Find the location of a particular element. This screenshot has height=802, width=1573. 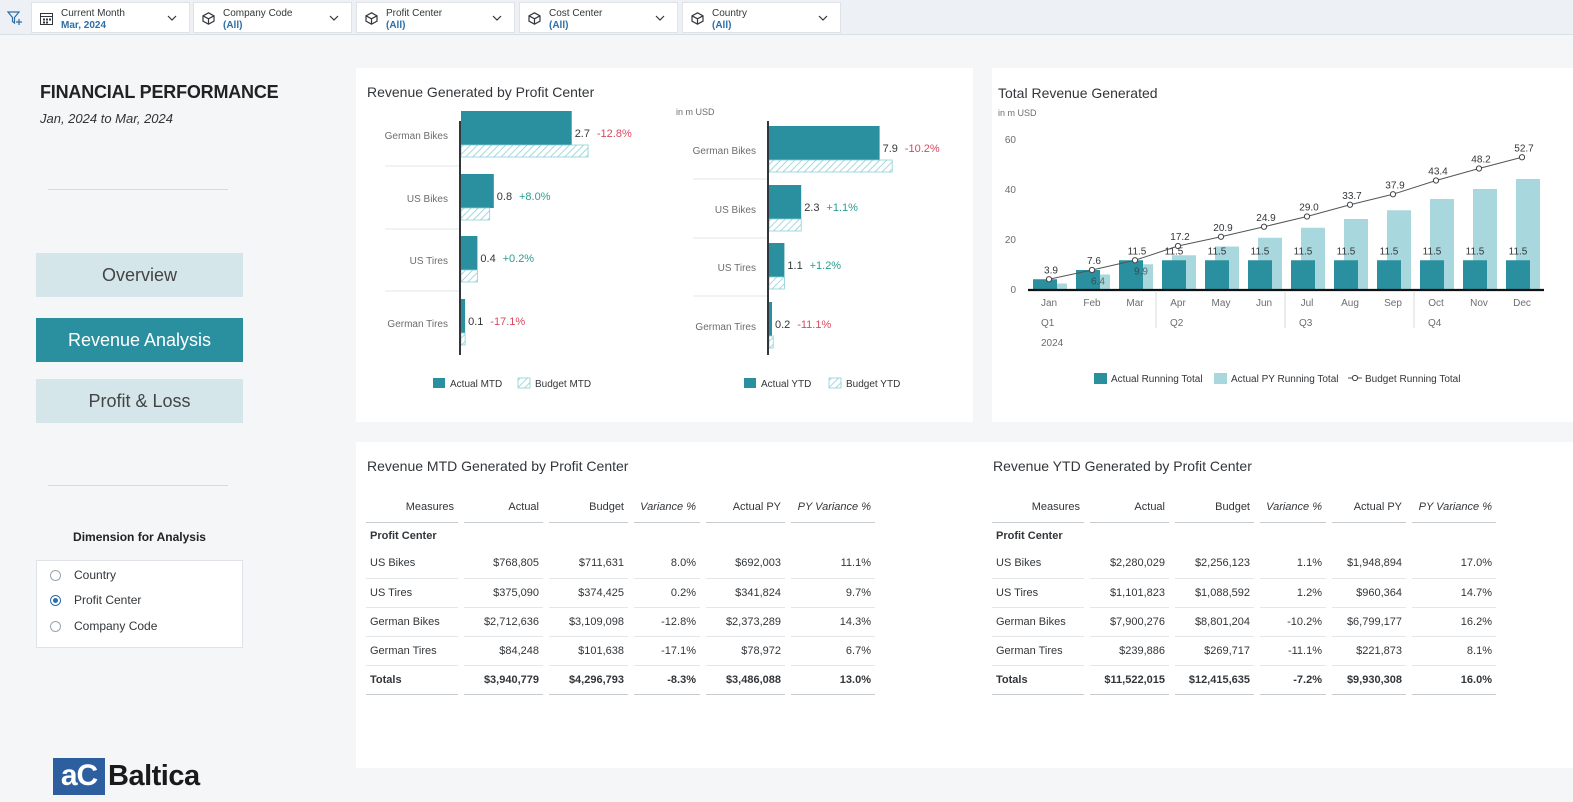

table-cell: $692,003 is located at coordinates (744, 564).